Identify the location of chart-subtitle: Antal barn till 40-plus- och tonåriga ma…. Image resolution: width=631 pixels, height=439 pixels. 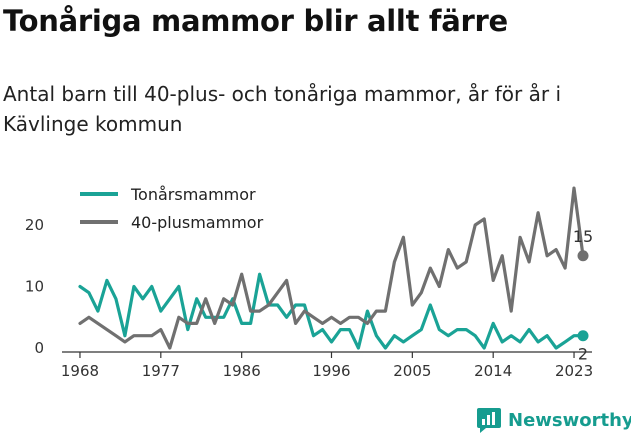
(282, 109).